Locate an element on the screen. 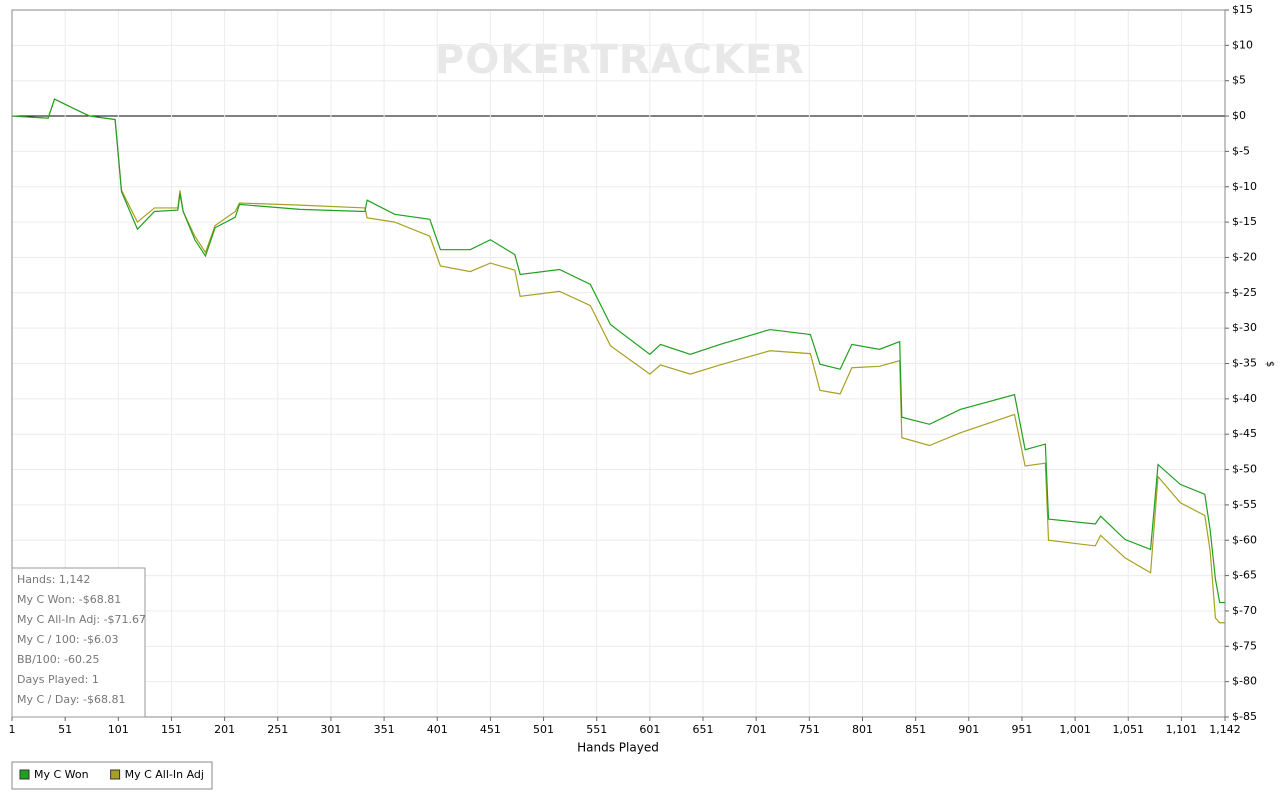 Image resolution: width=1280 pixels, height=802 pixels. y-tick-label: $-50 is located at coordinates (1244, 469).